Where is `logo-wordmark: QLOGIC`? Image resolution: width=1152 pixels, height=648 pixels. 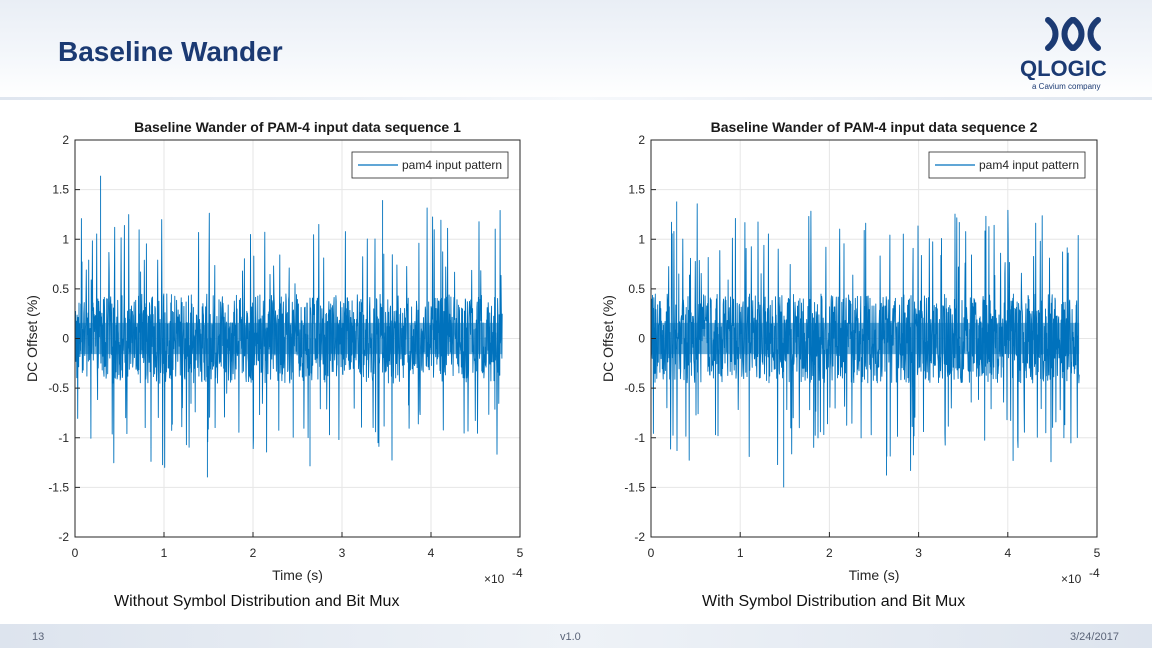 logo-wordmark: QLOGIC is located at coordinates (1063, 68).